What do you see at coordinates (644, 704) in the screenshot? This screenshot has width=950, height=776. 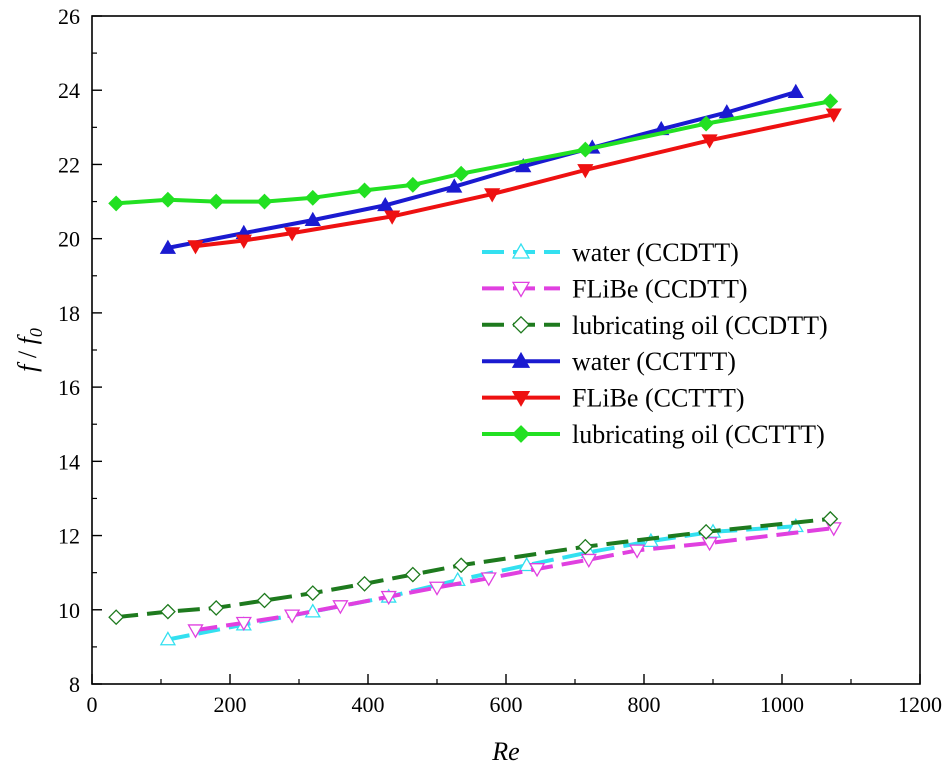 I see `x-tick-label: 800` at bounding box center [644, 704].